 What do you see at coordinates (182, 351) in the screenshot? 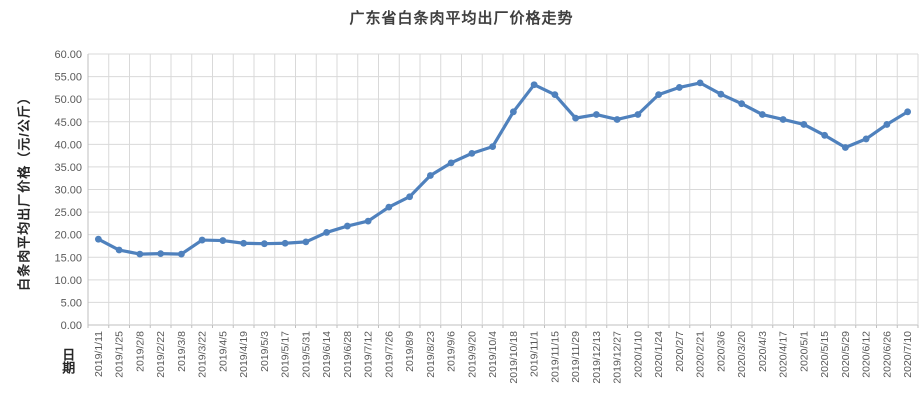
I see `x-tick-label: 2019/3/8` at bounding box center [182, 351].